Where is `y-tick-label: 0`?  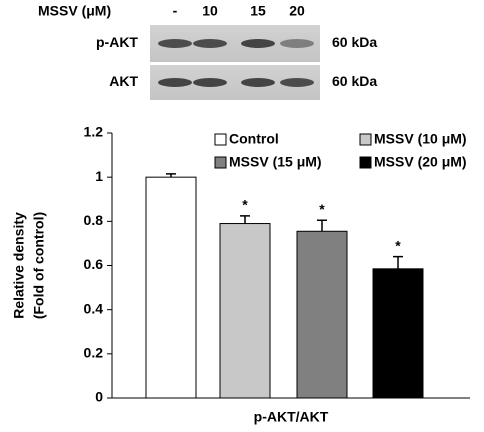 y-tick-label: 0 is located at coordinates (99, 397).